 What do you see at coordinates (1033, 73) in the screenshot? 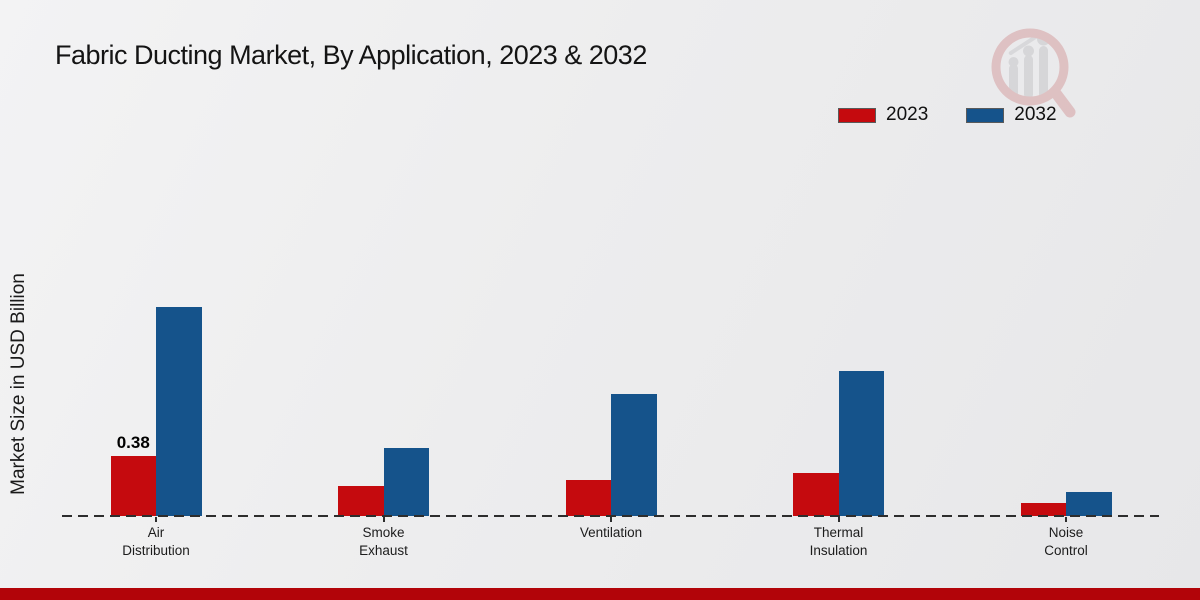
I see `magnifier-bar-chart-logo-icon` at bounding box center [1033, 73].